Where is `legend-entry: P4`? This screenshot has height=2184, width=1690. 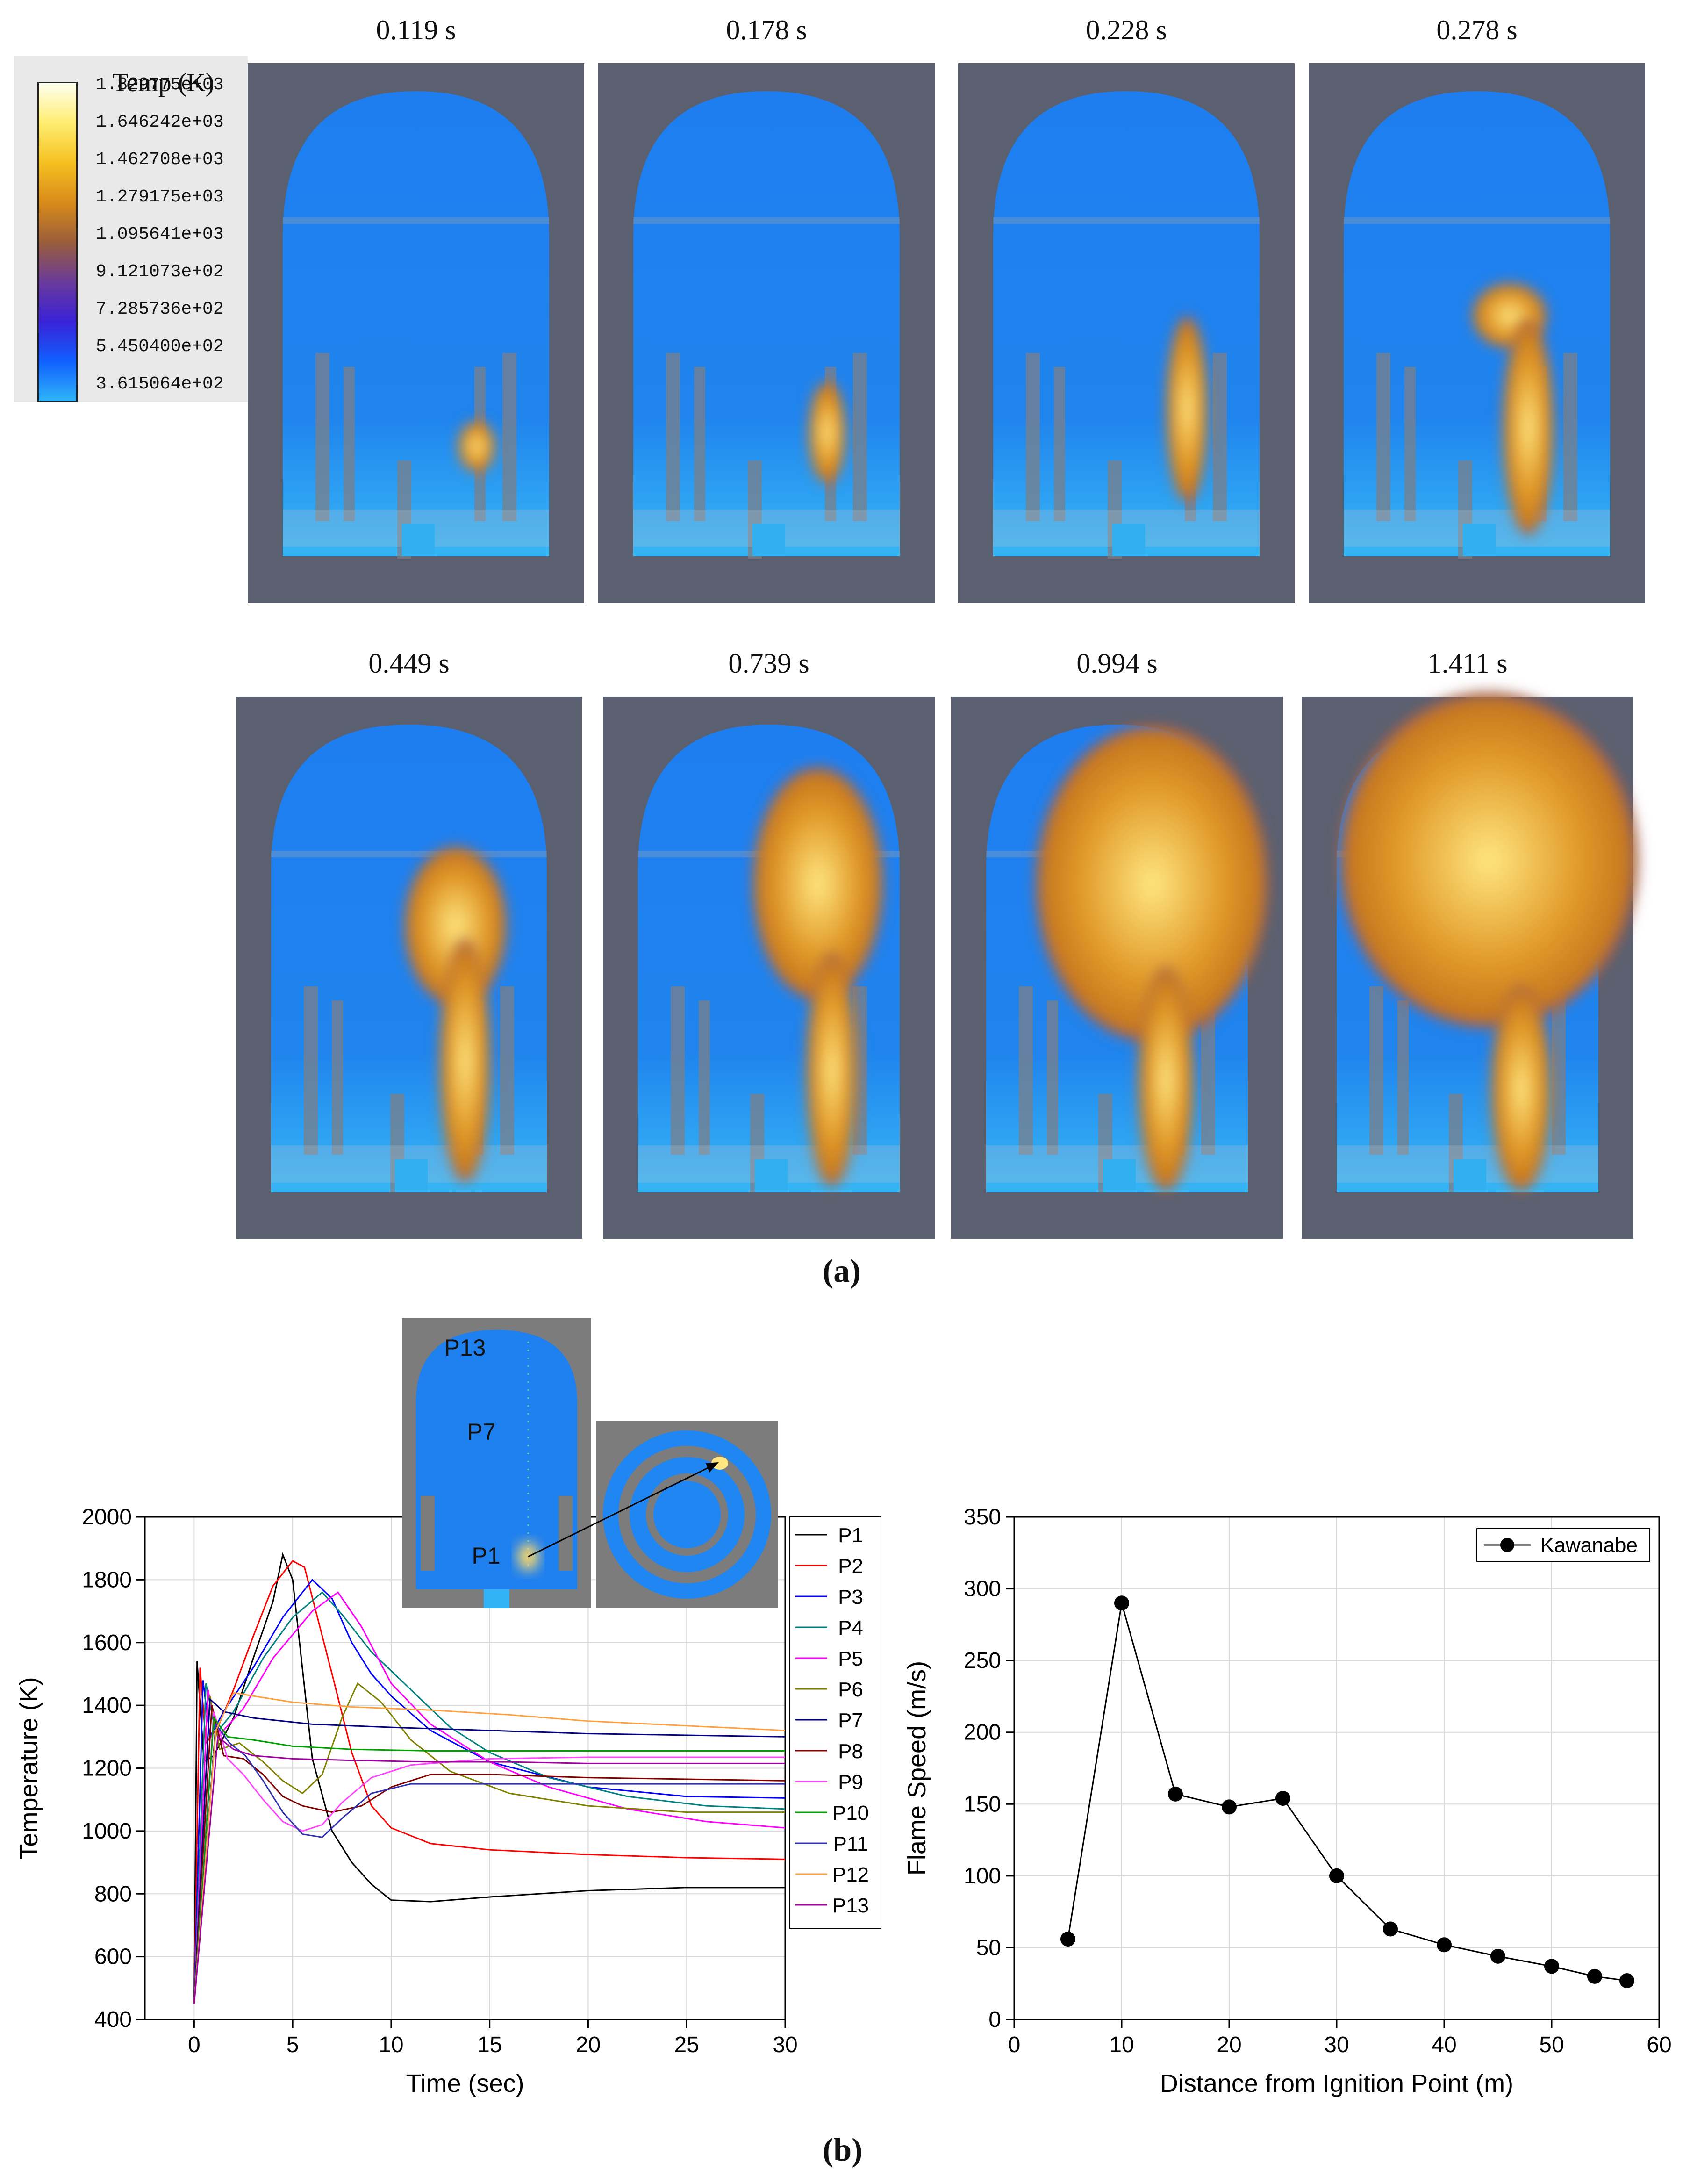 legend-entry: P4 is located at coordinates (850, 1627).